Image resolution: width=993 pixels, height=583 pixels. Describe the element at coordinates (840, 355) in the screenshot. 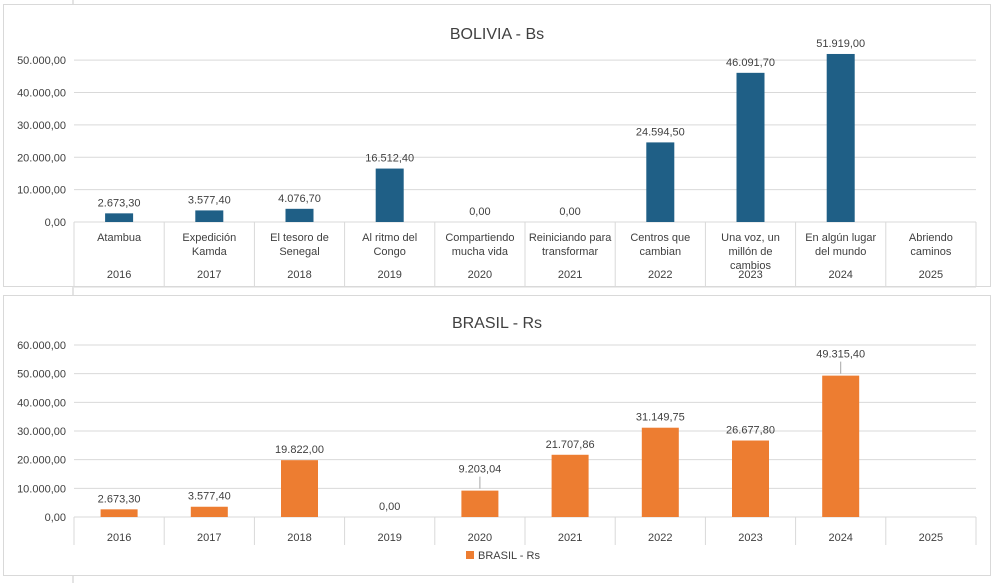

I see `data-label-2024: 49.315,40` at that location.